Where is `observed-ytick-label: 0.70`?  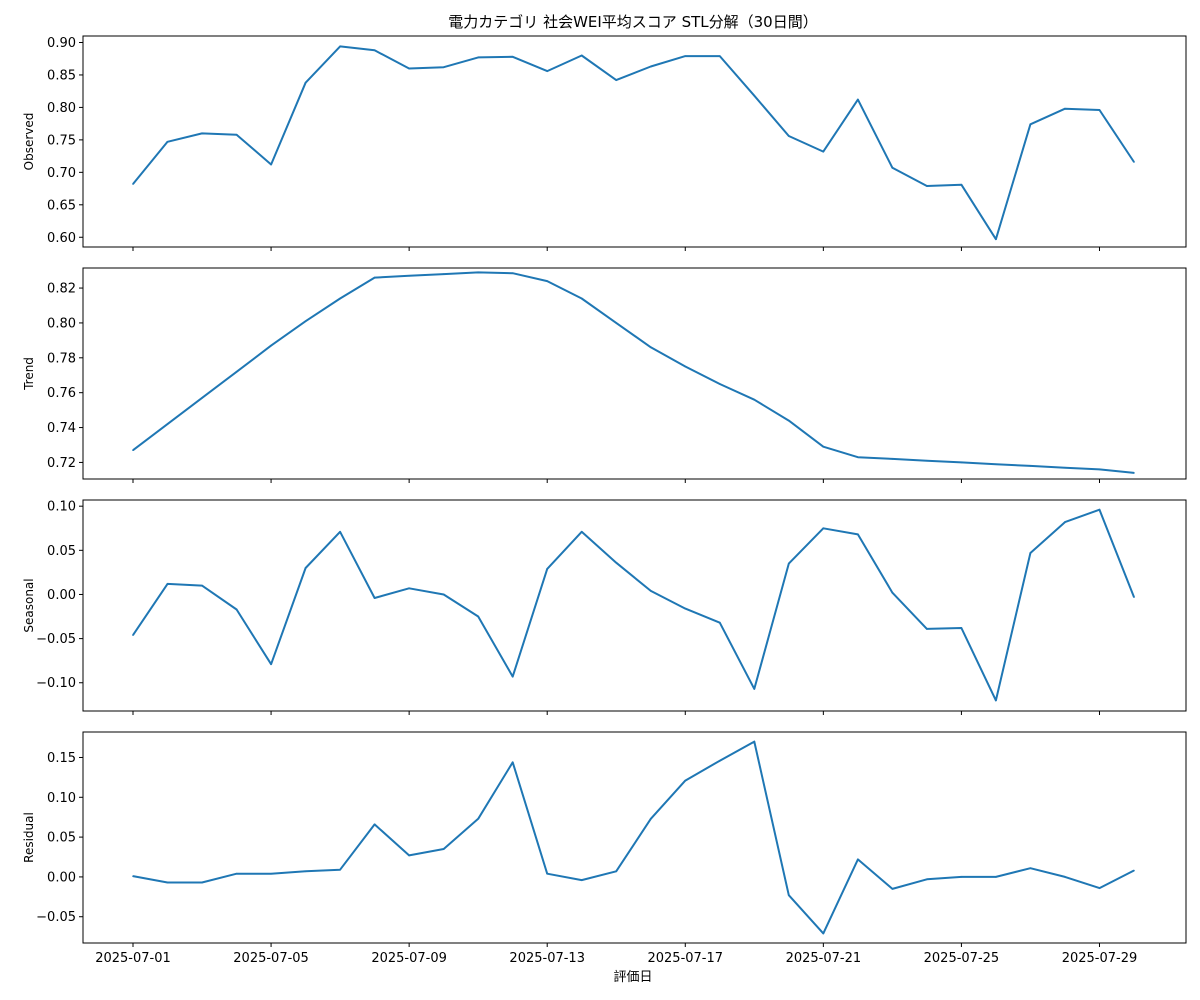
observed-ytick-label: 0.70 is located at coordinates (61, 173).